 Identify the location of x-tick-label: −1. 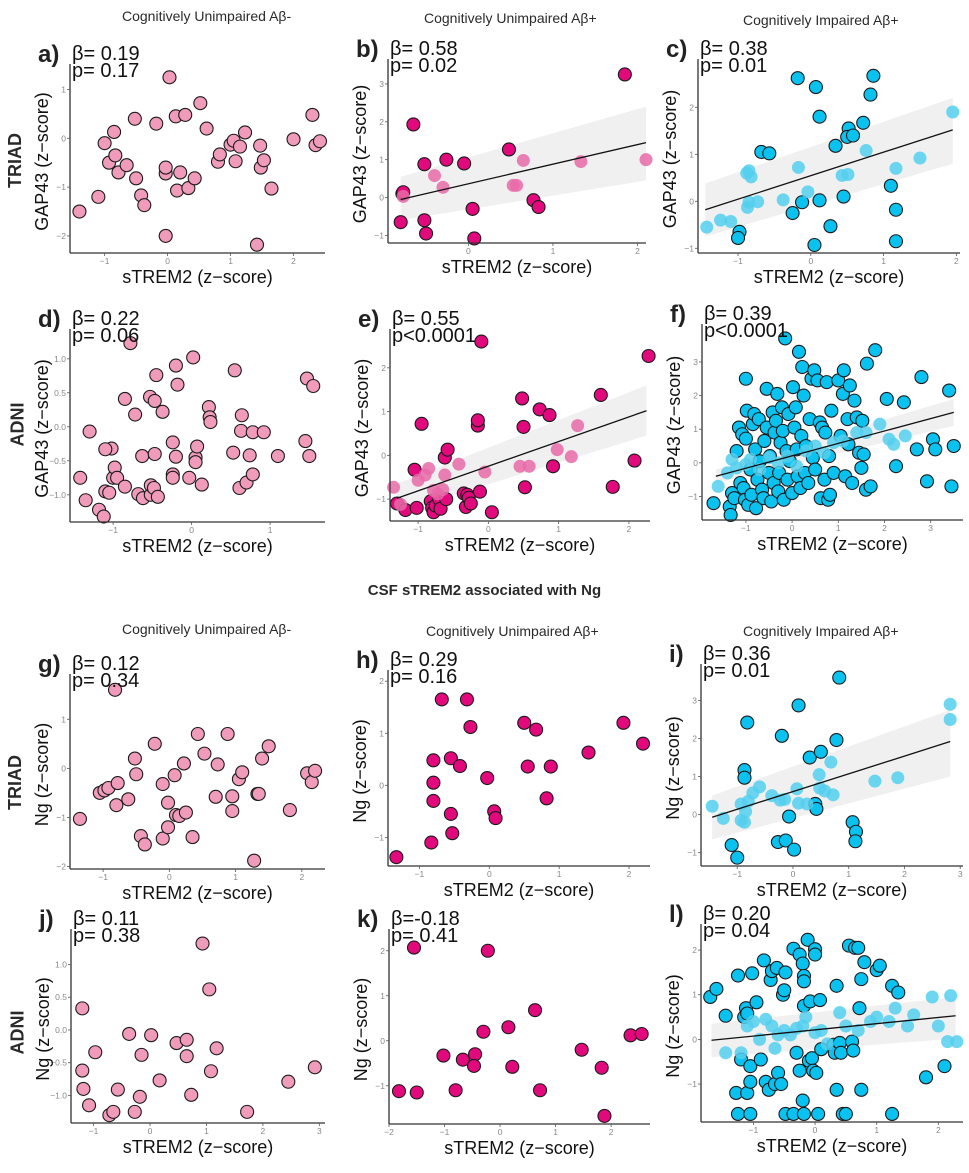
(445, 1132).